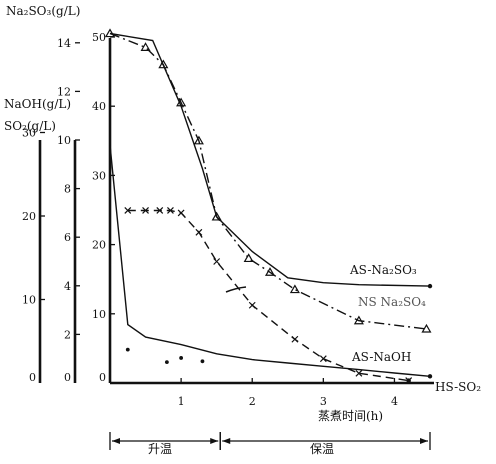  What do you see at coordinates (236, 289) in the screenshot?
I see `leader-stroke` at bounding box center [236, 289].